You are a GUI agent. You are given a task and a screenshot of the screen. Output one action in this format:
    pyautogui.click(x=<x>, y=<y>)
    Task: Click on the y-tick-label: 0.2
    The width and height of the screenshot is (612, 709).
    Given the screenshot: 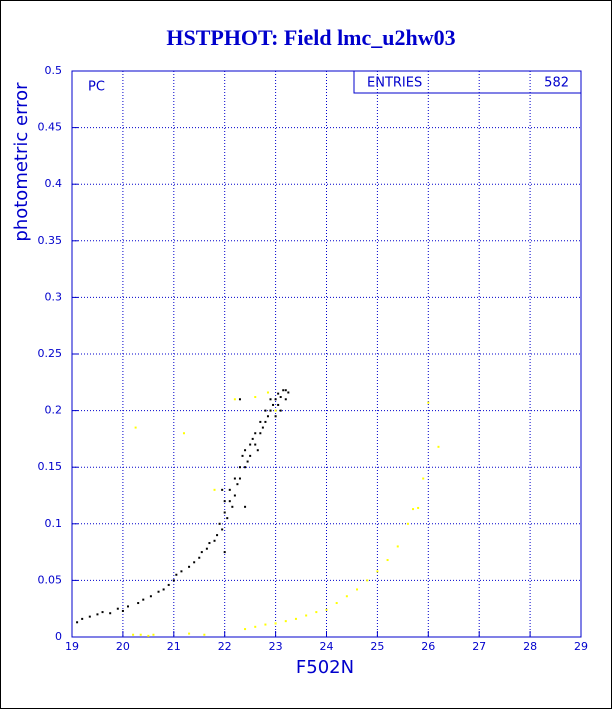 What is the action you would take?
    pyautogui.click(x=54, y=410)
    